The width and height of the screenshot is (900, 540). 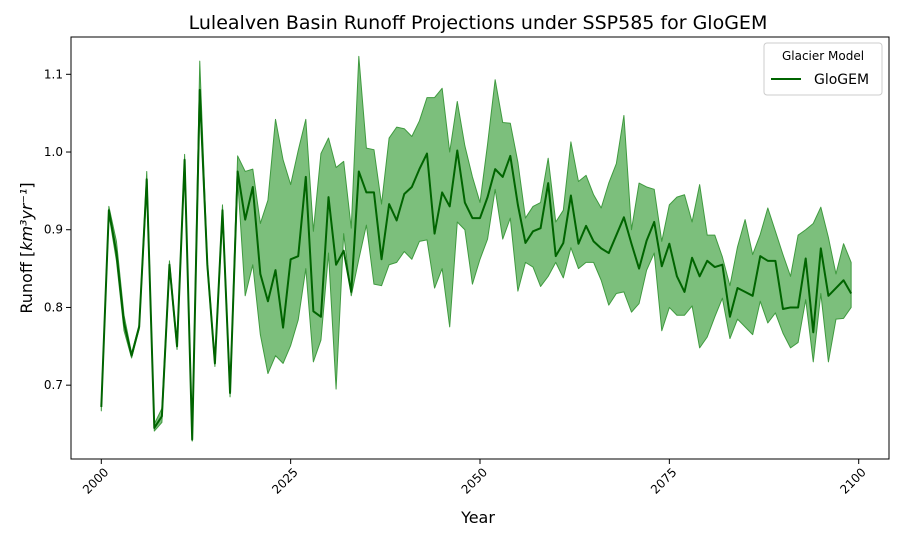 I want to click on x-tick-label: 2000, so click(x=95, y=480).